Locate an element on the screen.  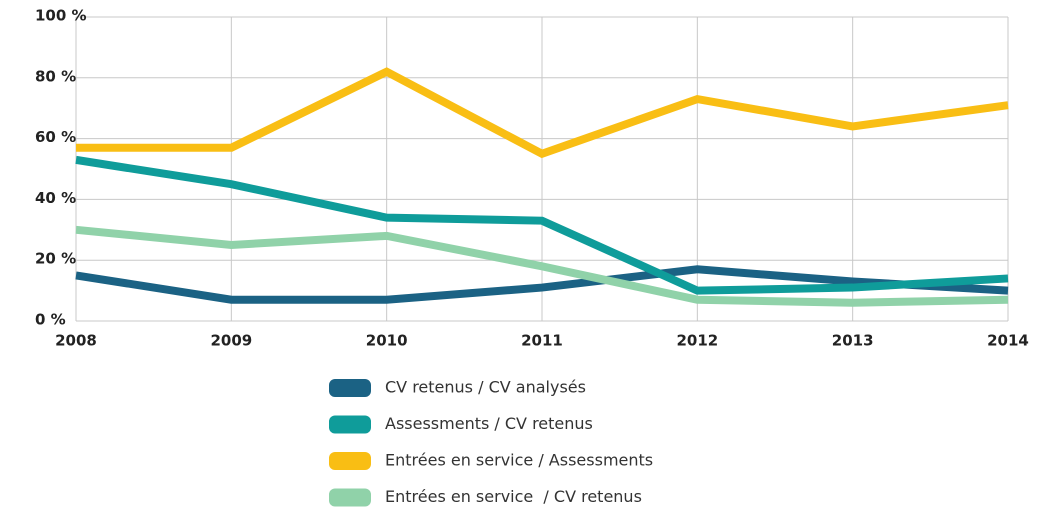
x-tick-label: 2011 is located at coordinates (542, 341).